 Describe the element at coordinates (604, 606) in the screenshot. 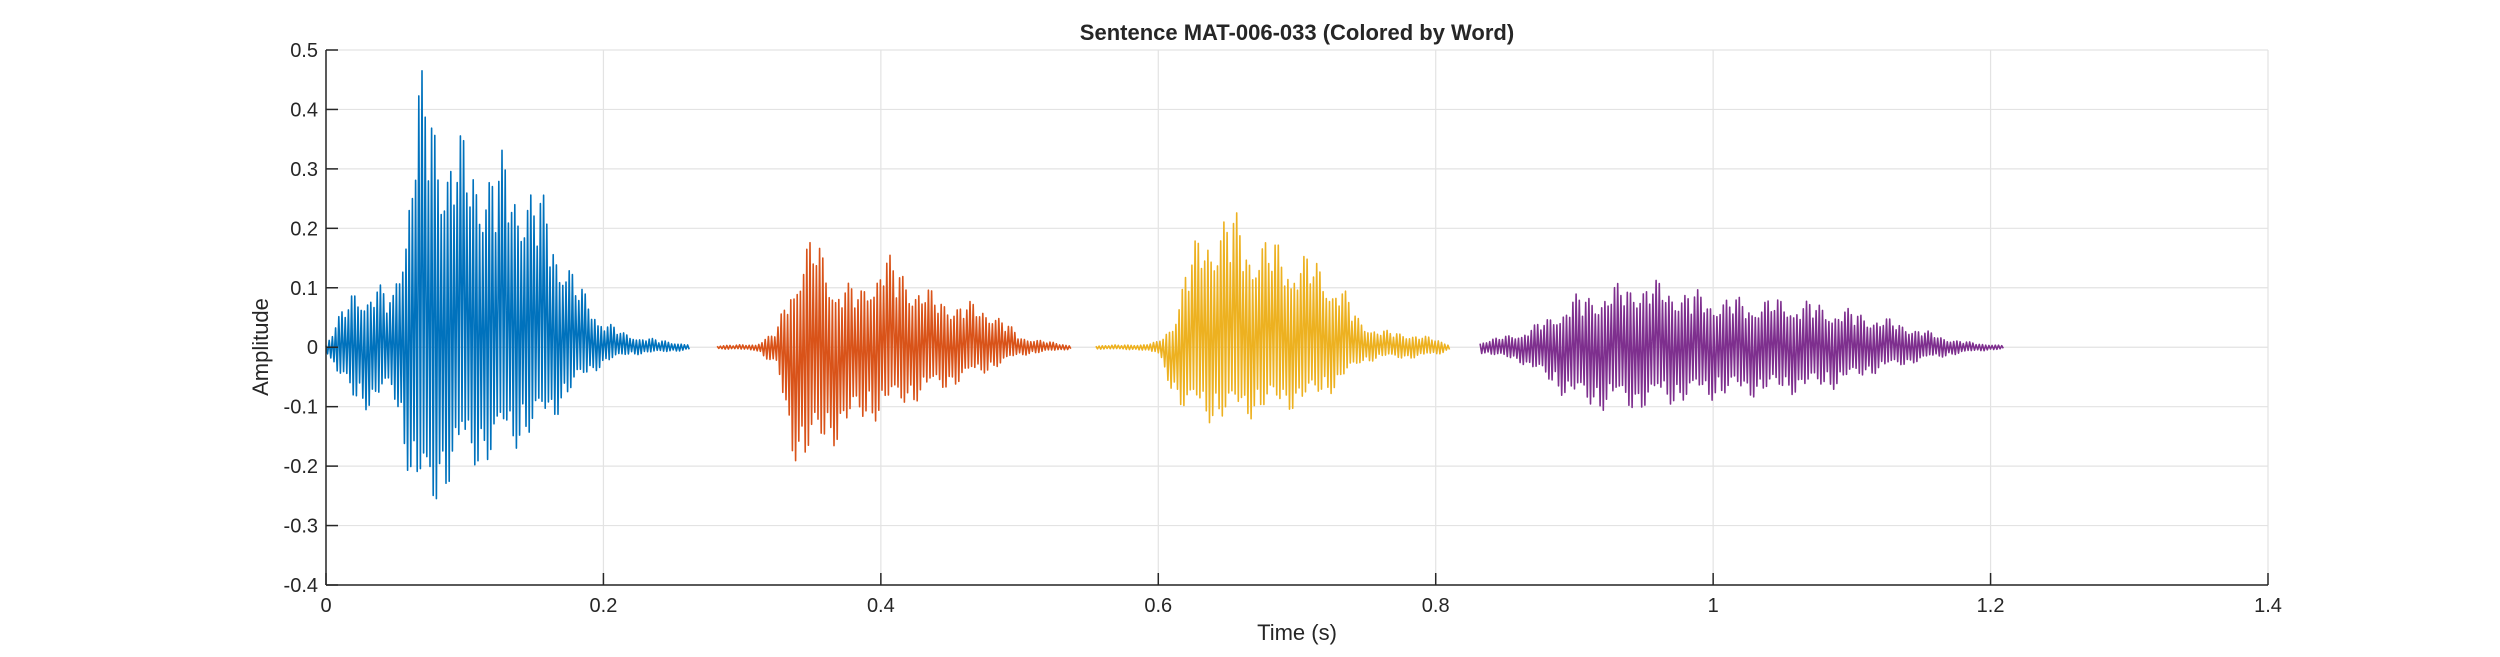

I see `x-tick-label: 0.2` at that location.